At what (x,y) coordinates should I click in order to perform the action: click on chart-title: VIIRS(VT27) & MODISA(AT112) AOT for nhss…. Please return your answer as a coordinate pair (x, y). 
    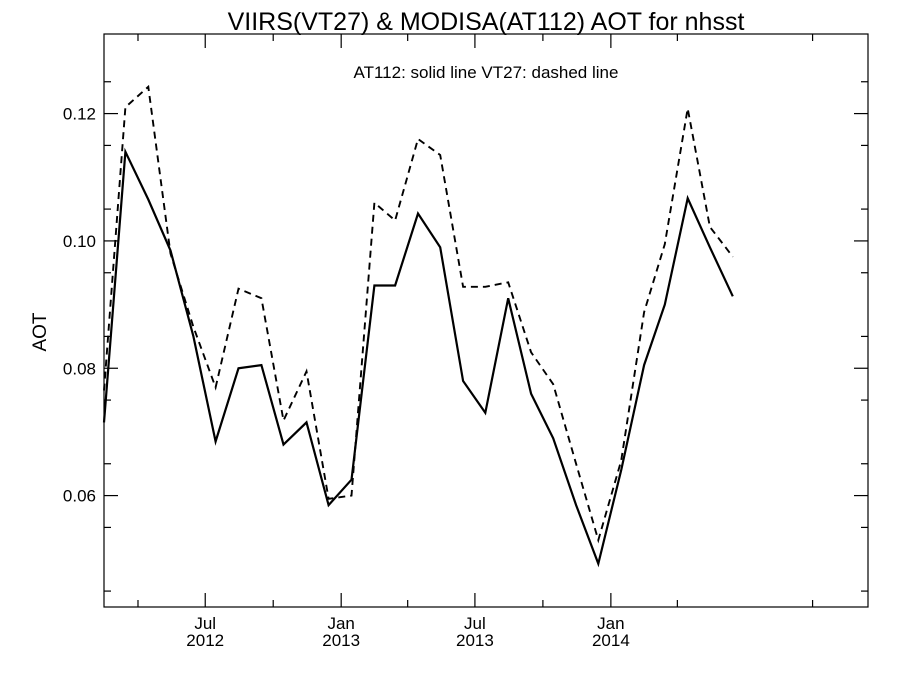
    Looking at the image, I should click on (486, 22).